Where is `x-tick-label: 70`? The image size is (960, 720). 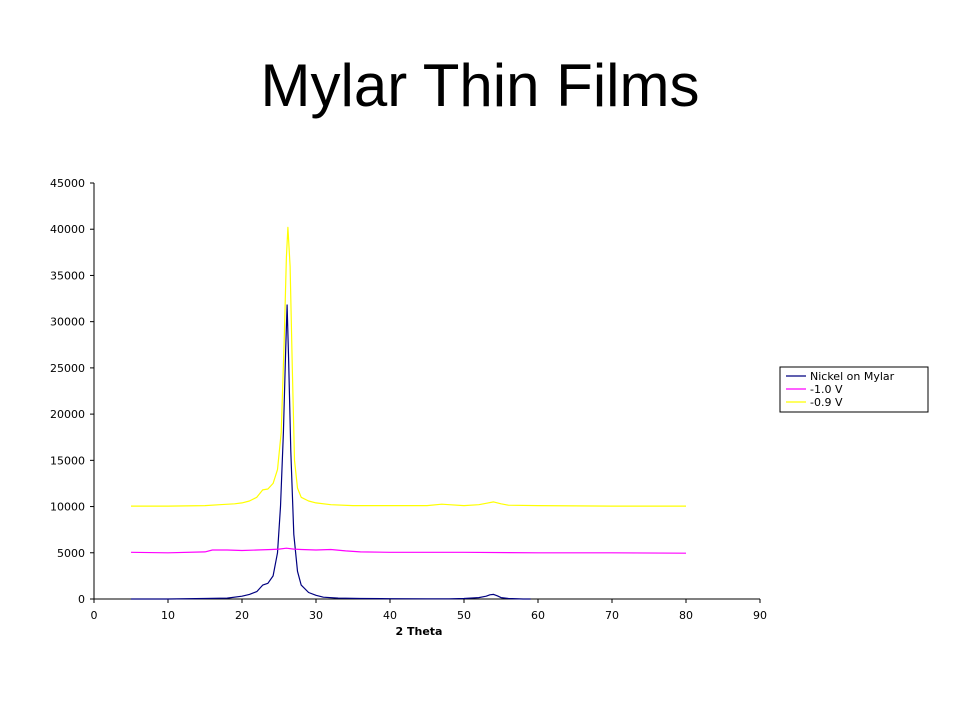
x-tick-label: 70 is located at coordinates (612, 615).